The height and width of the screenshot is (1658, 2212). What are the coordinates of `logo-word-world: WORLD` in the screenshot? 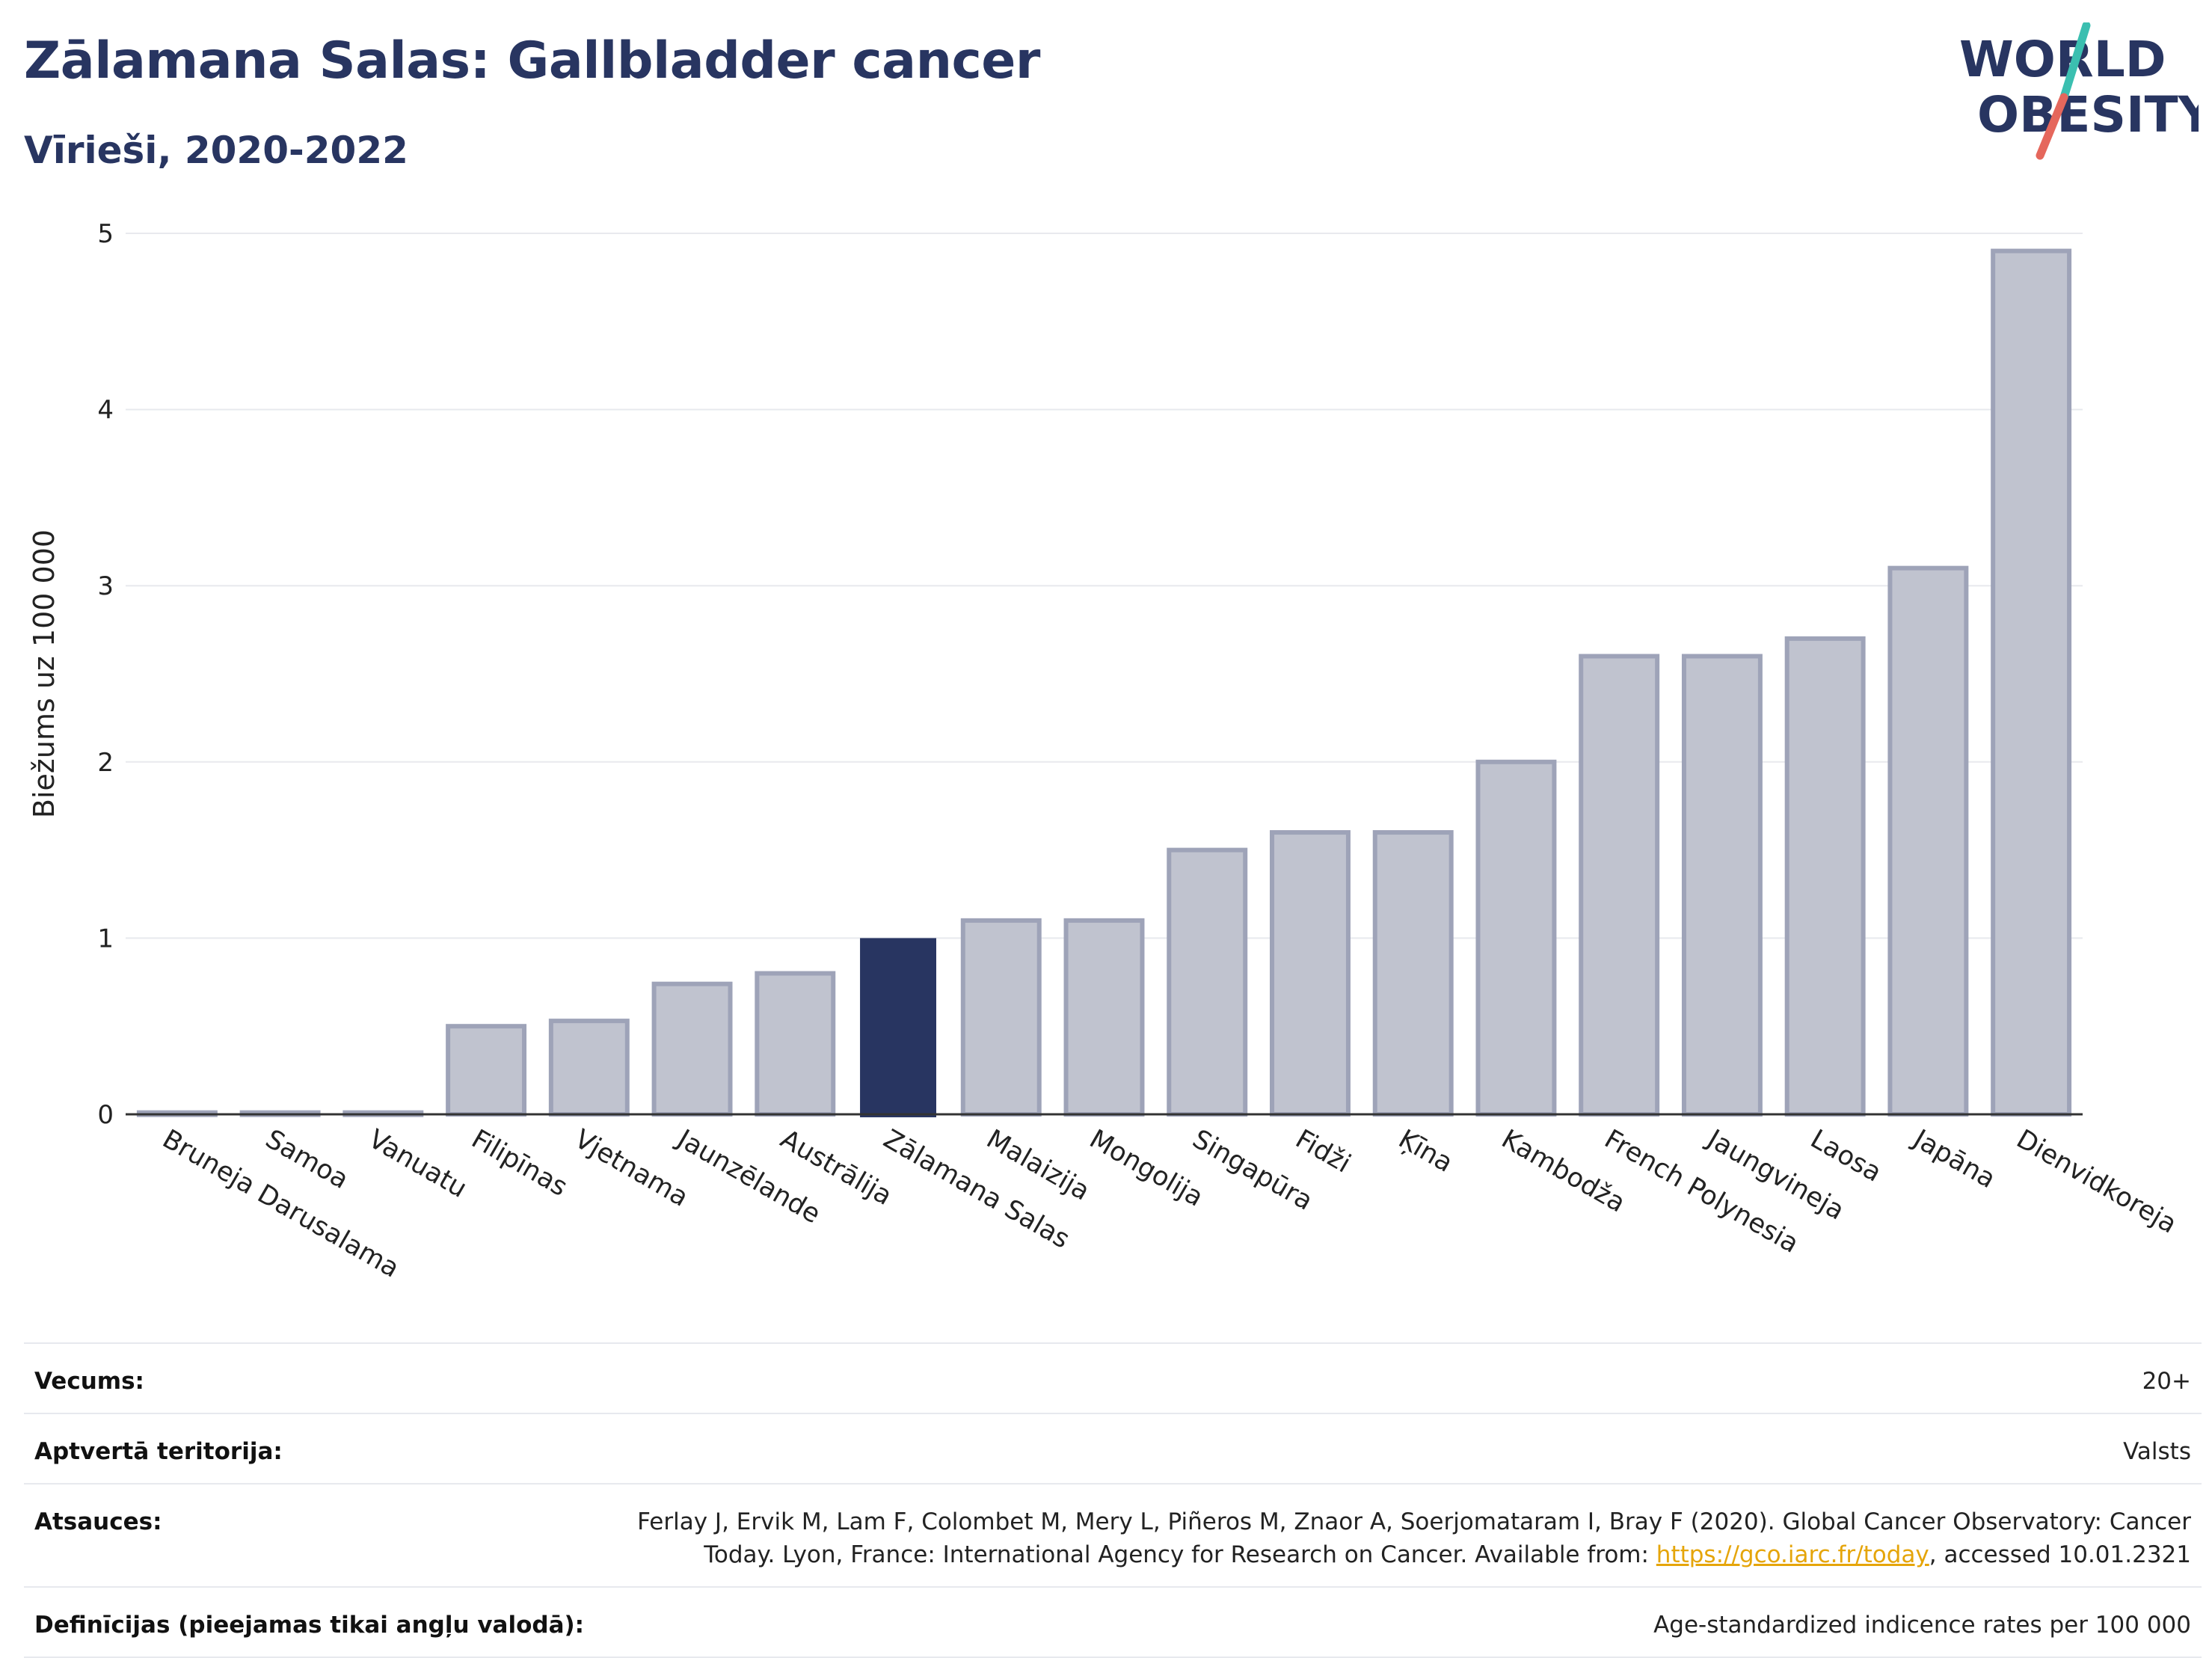 It's located at (2062, 59).